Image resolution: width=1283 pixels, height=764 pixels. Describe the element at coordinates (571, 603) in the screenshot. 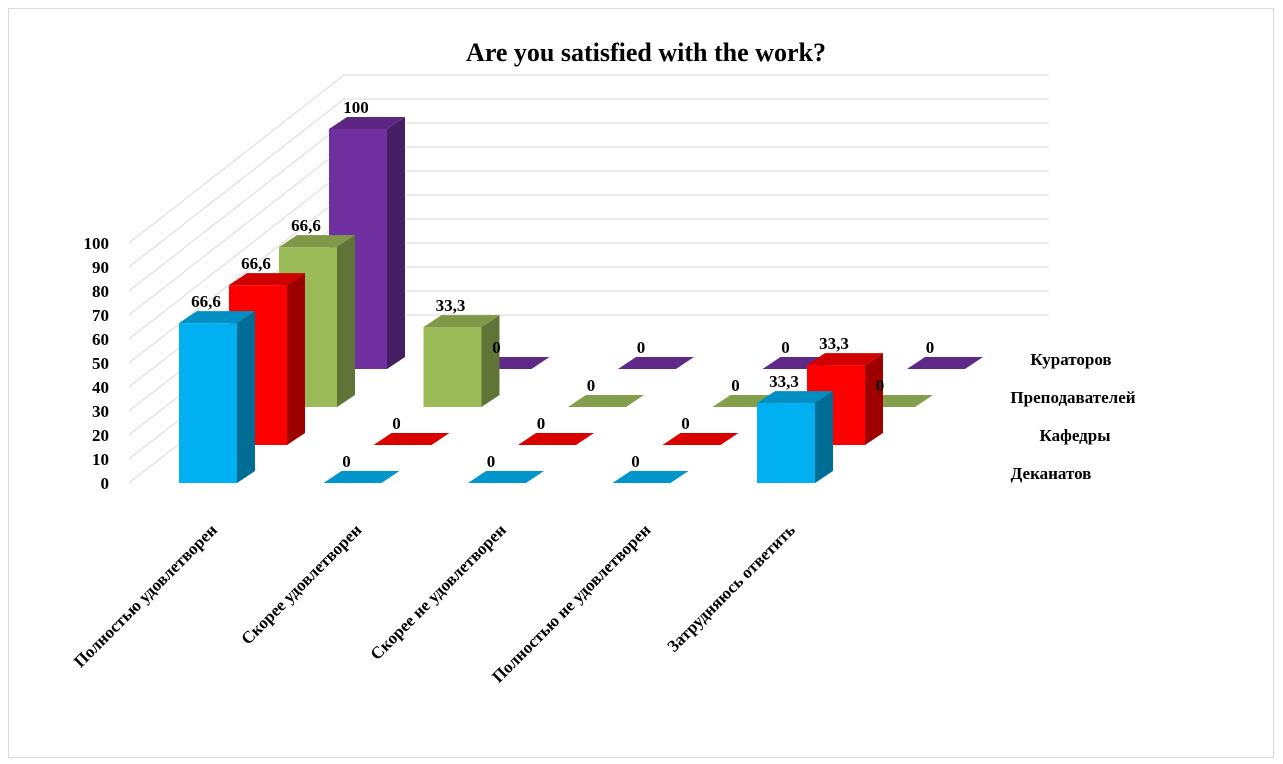

I see `category-label: Полностью не удовлетворен` at that location.